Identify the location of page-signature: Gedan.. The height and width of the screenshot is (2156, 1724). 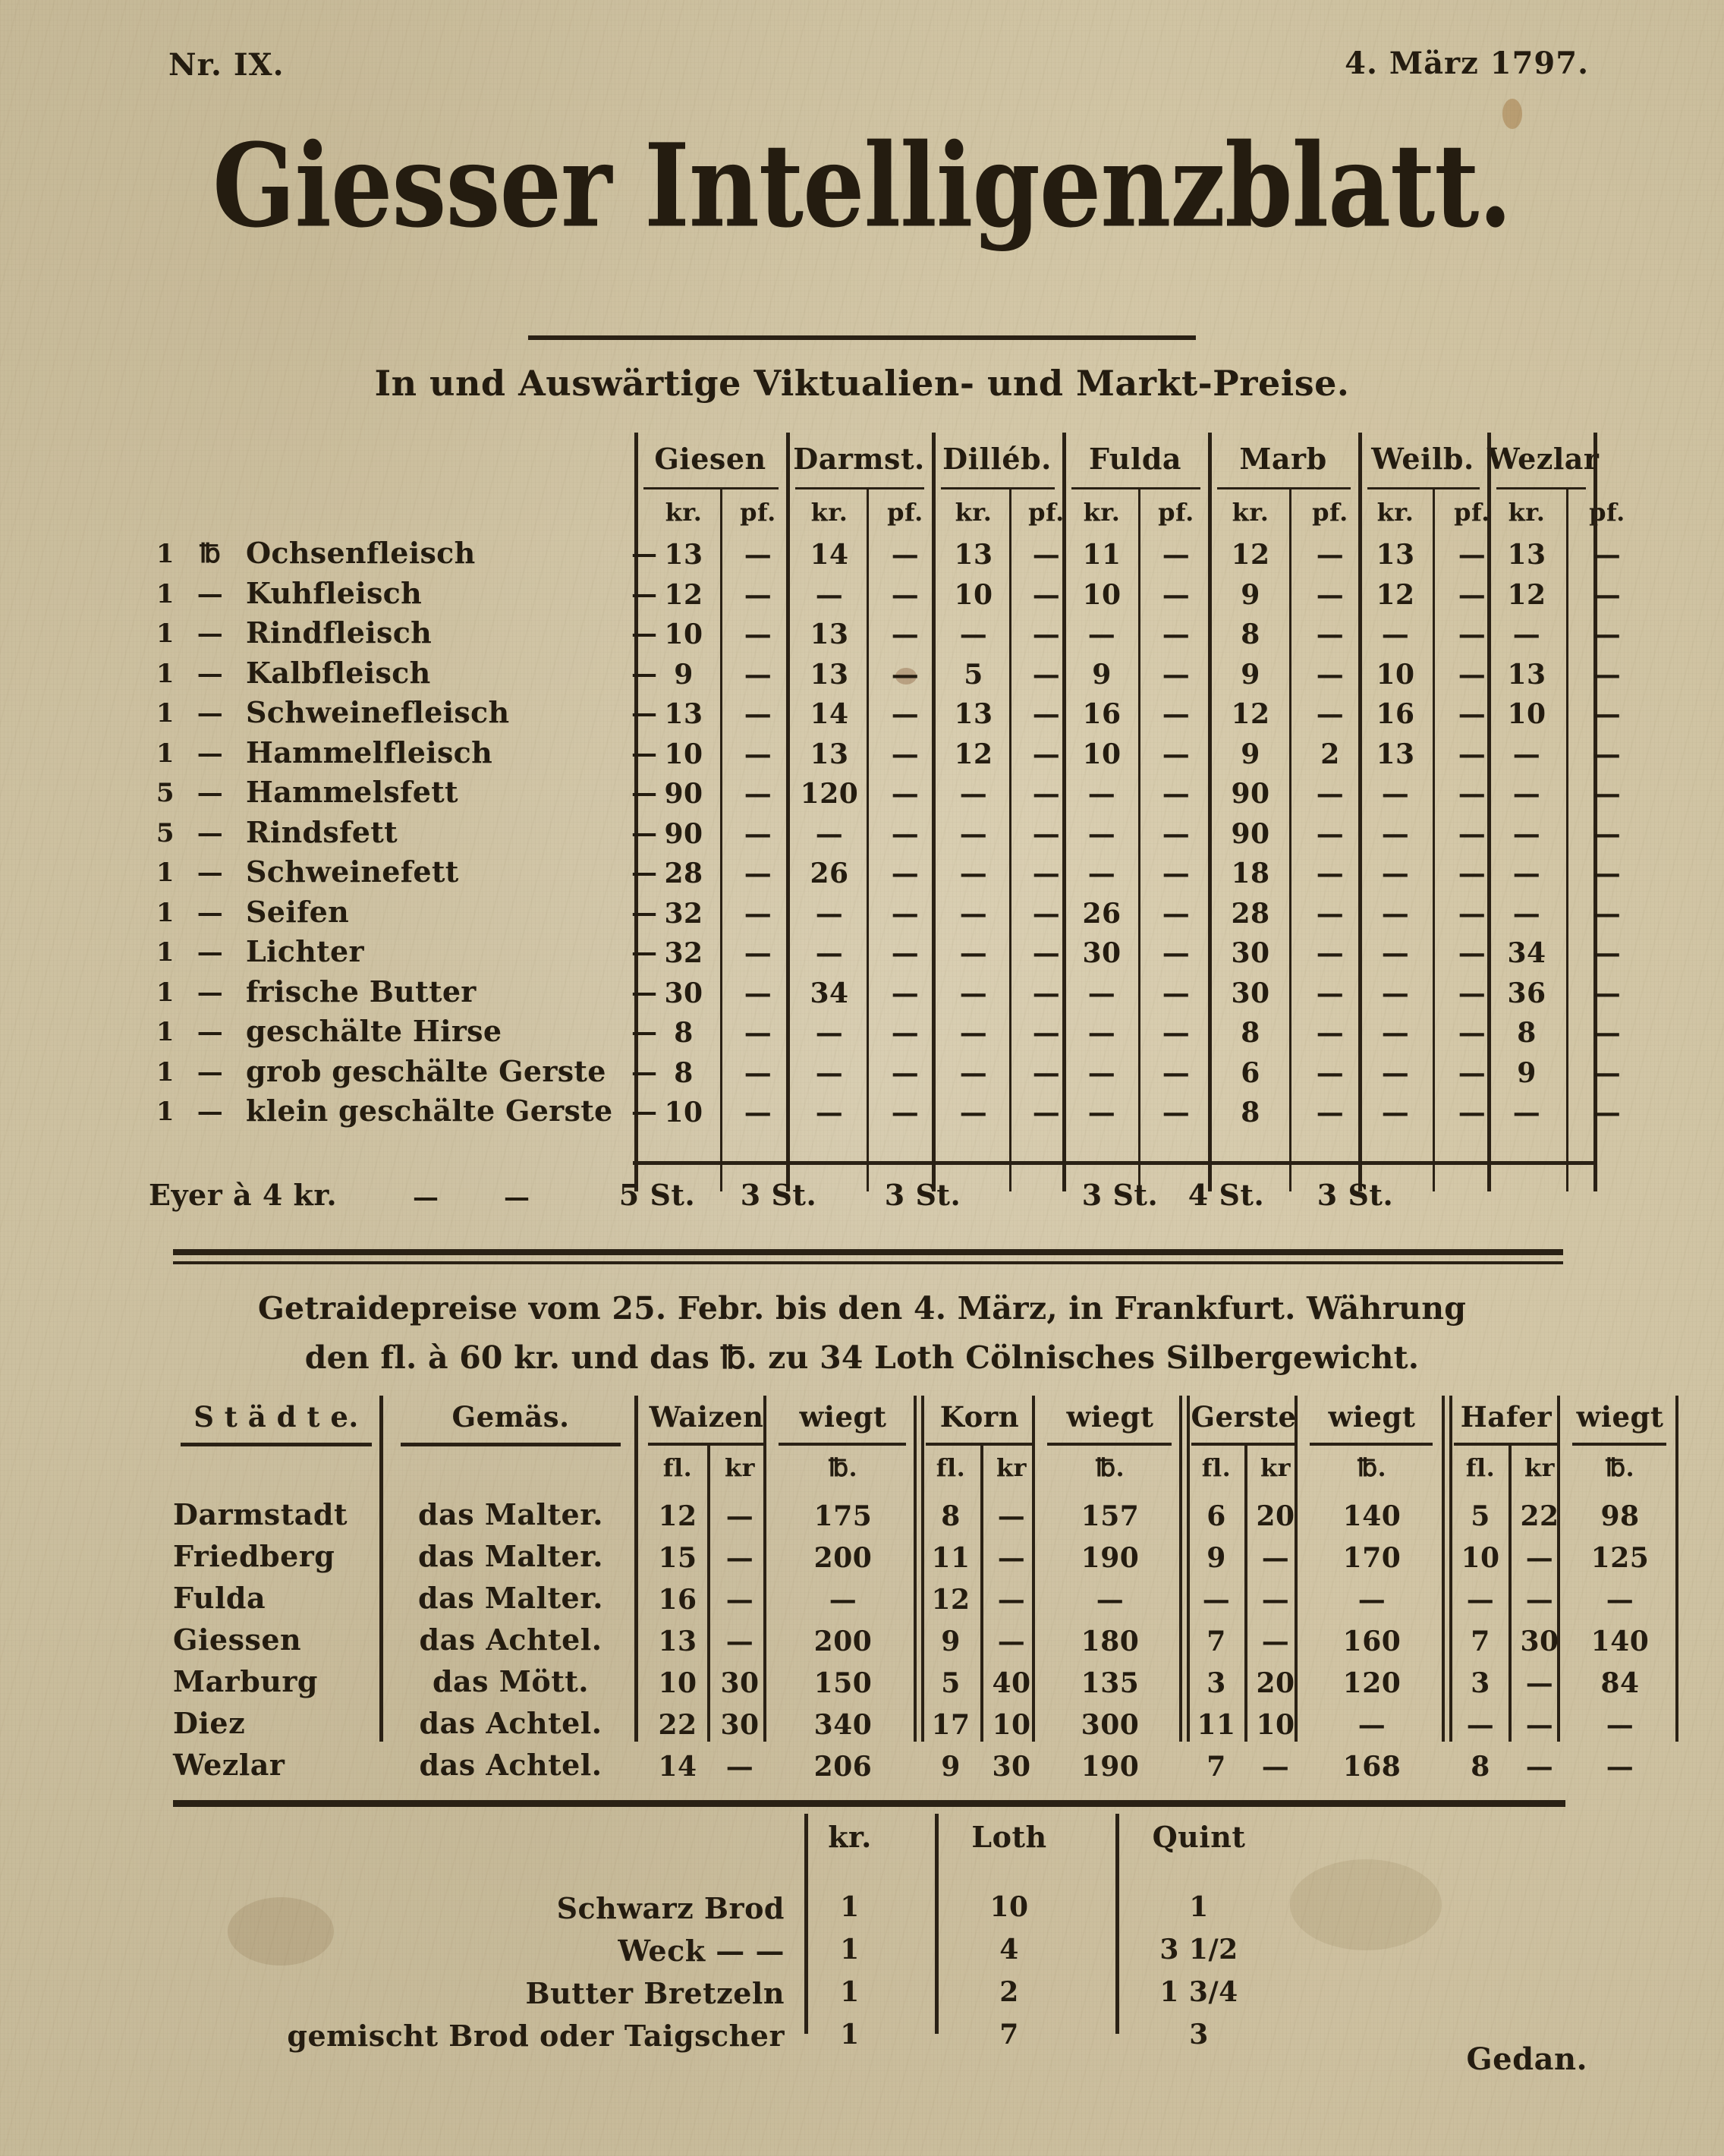
(1526, 2059).